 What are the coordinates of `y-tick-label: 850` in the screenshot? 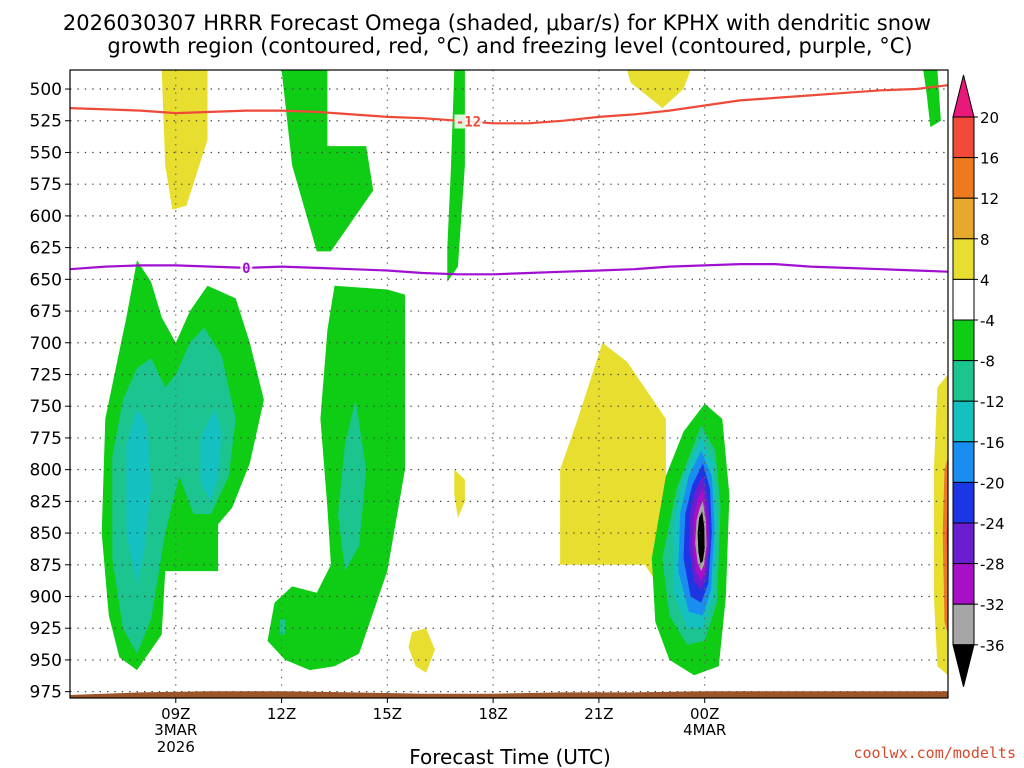 It's located at (46, 534).